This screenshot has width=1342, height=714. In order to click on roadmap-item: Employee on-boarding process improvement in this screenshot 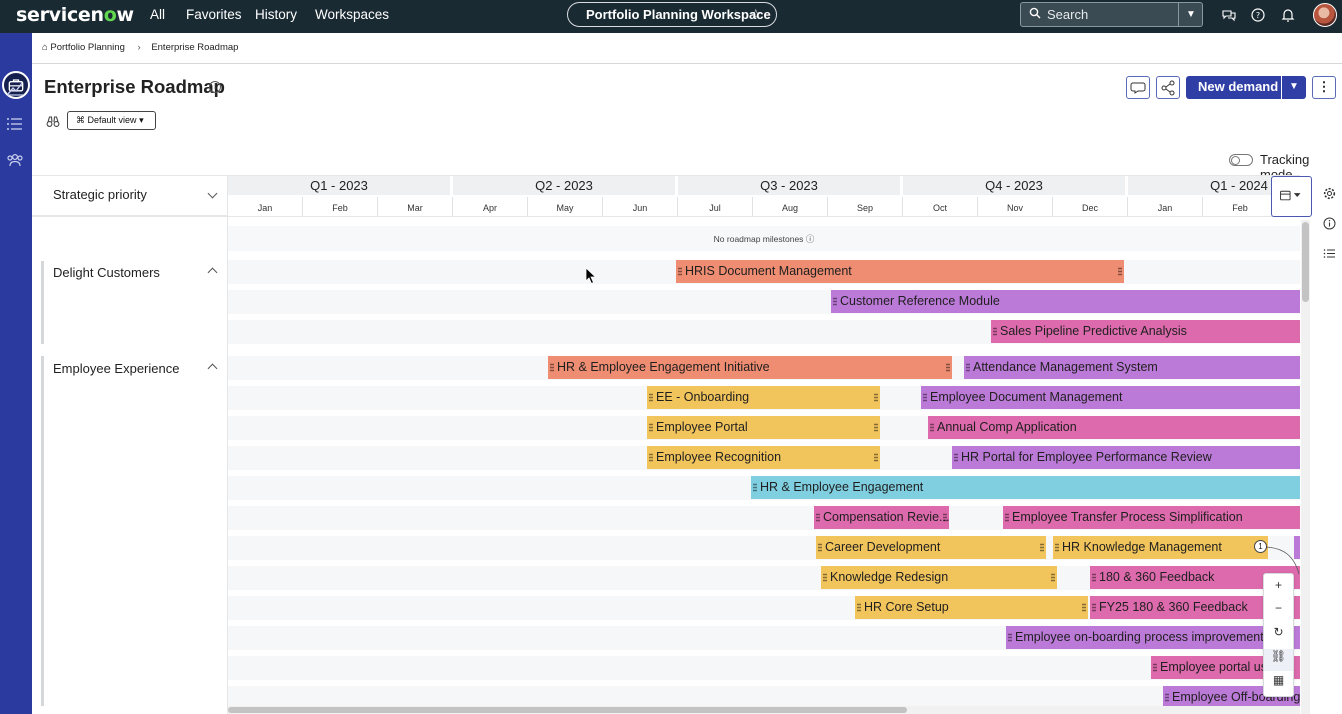, I will do `click(1153, 637)`.